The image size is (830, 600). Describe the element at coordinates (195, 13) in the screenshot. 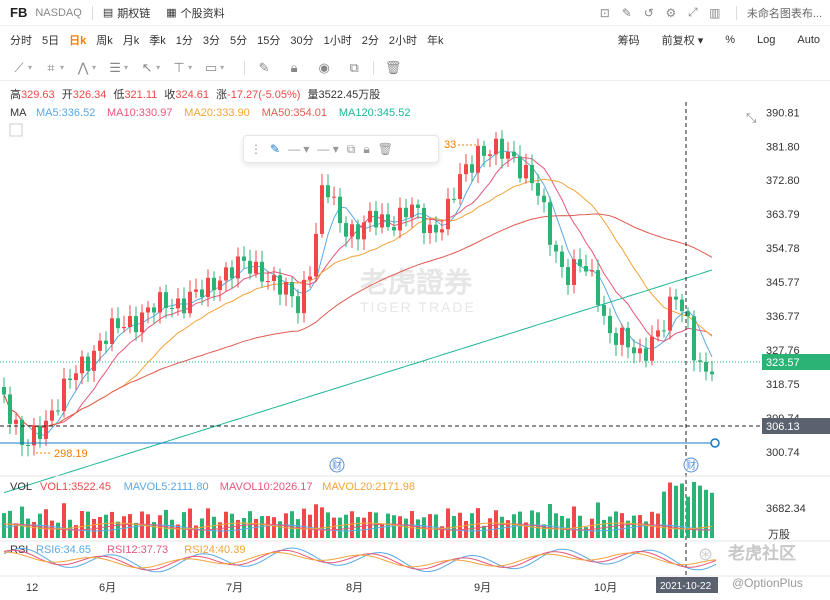

I see `profile-link: ▦ 个股资料` at that location.